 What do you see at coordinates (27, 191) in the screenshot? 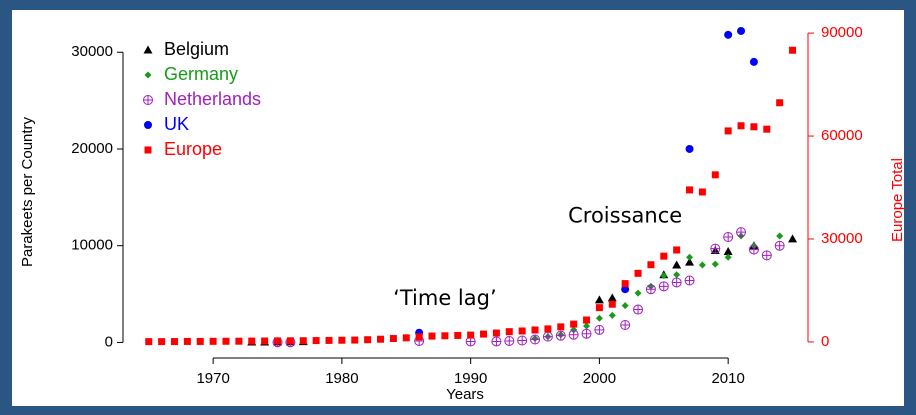
I see `y-axis-title: Parakeets per Country` at bounding box center [27, 191].